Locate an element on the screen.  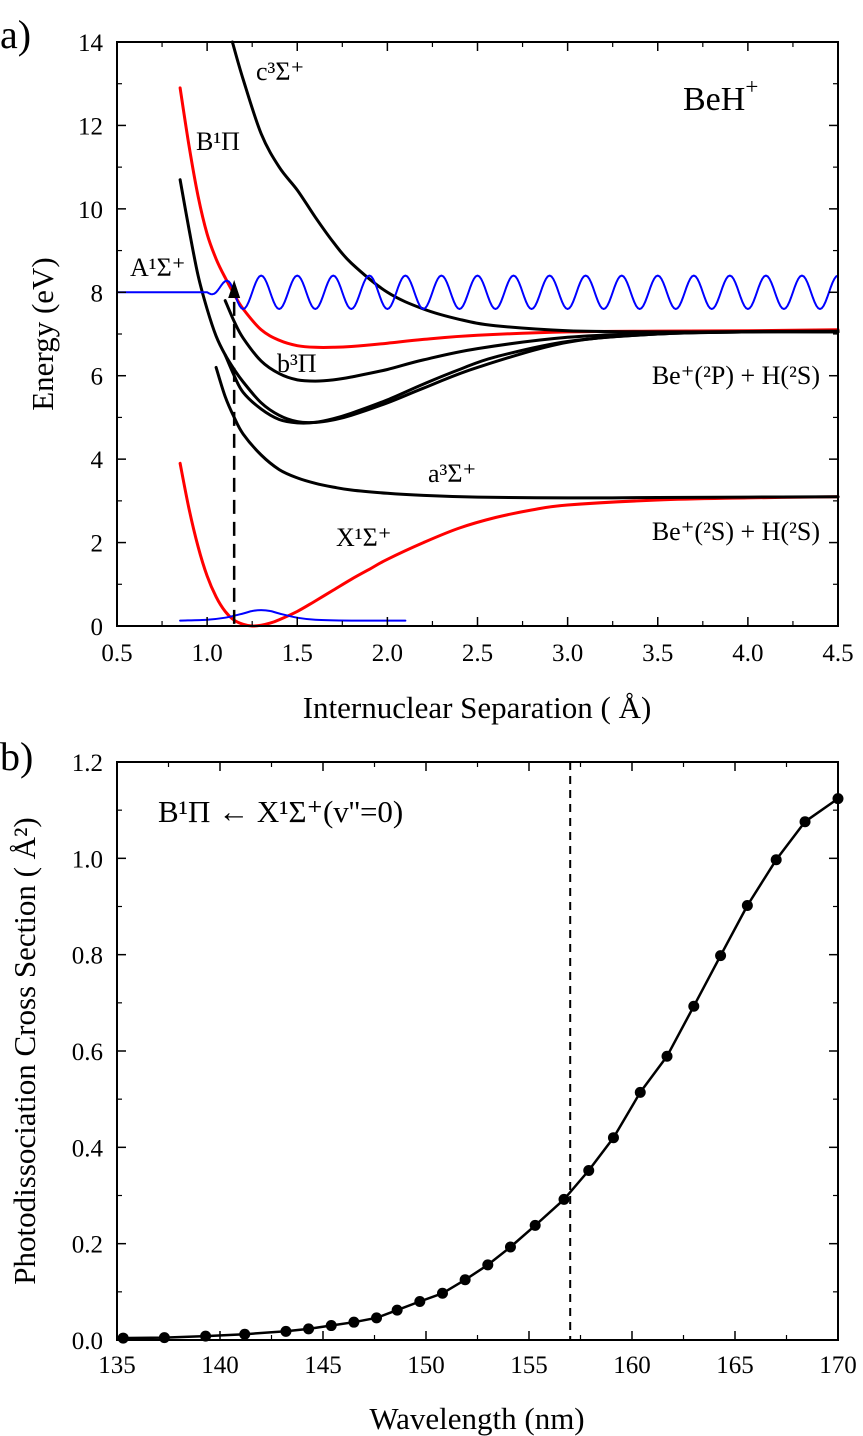
panel-a-x-tick-label: 2.5 is located at coordinates (477, 653).